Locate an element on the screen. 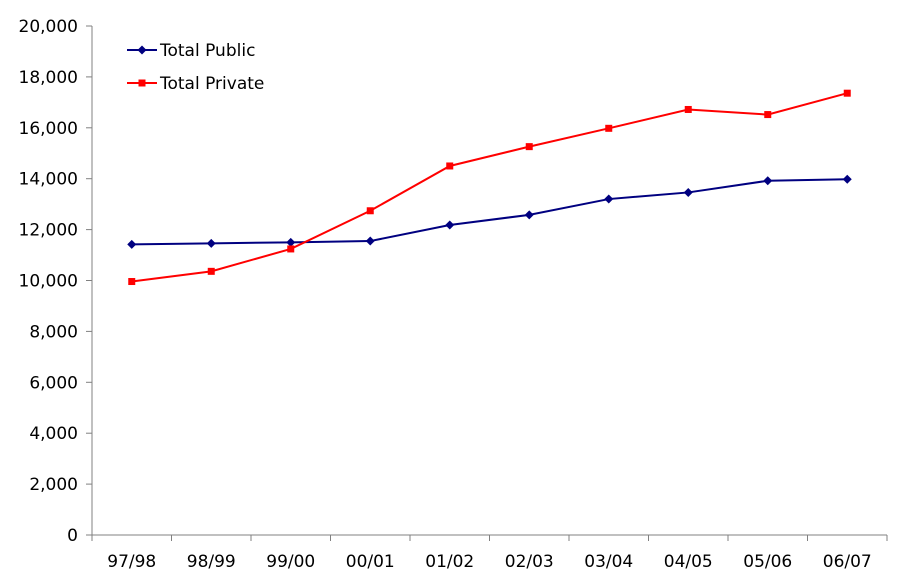  y-tick-label: 10,000 is located at coordinates (48, 282).